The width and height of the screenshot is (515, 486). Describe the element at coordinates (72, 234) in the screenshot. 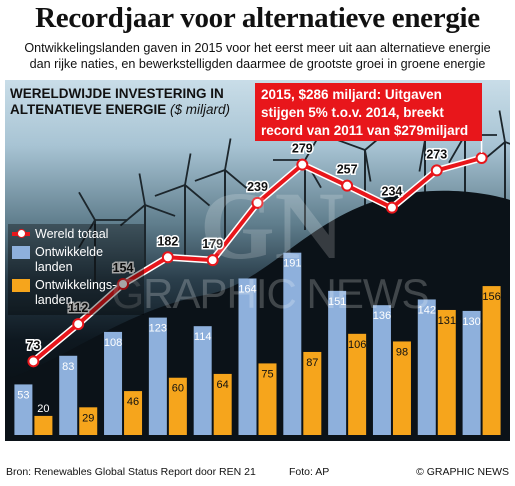

I see `legend-label-world: Wereld totaal` at that location.